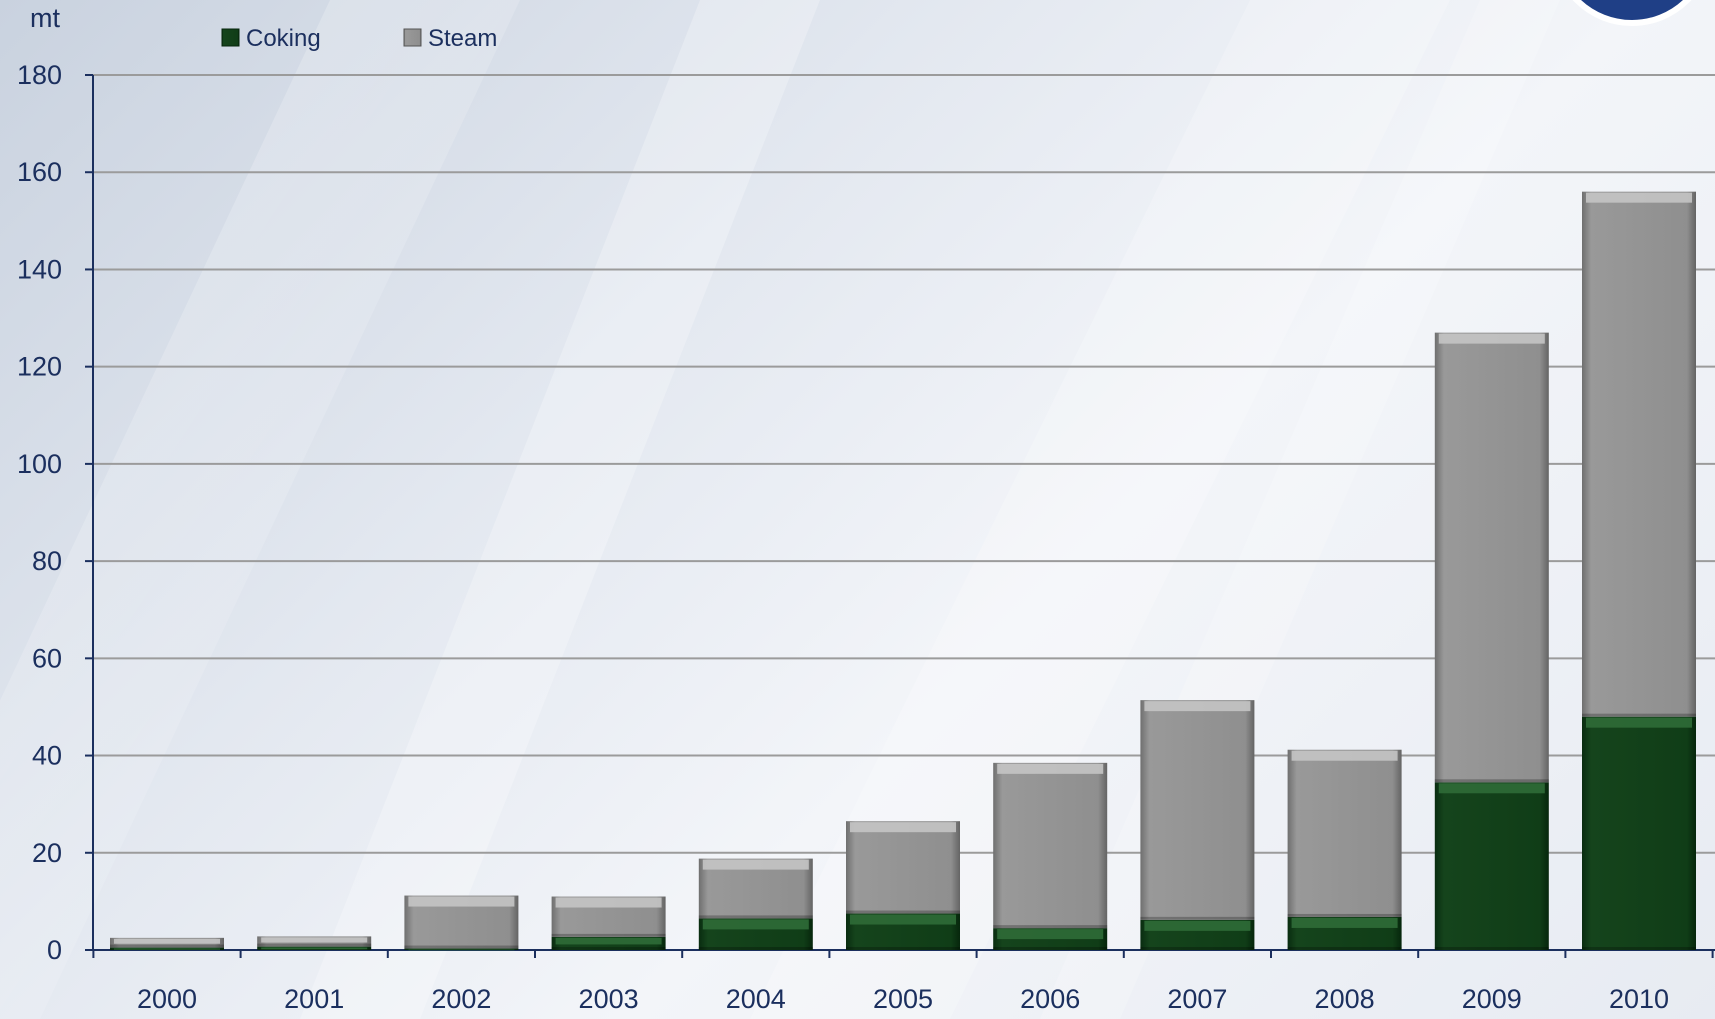  What do you see at coordinates (1197, 934) in the screenshot?
I see `bar-coking-2007` at bounding box center [1197, 934].